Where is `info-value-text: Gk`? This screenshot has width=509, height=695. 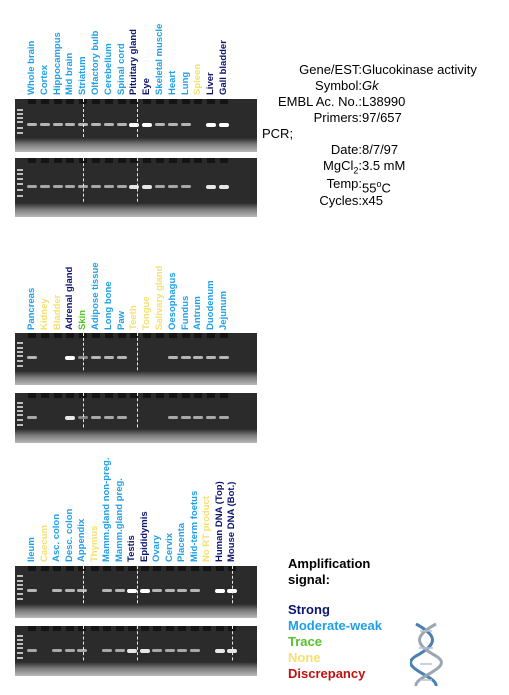 info-value-text: Gk is located at coordinates (370, 85).